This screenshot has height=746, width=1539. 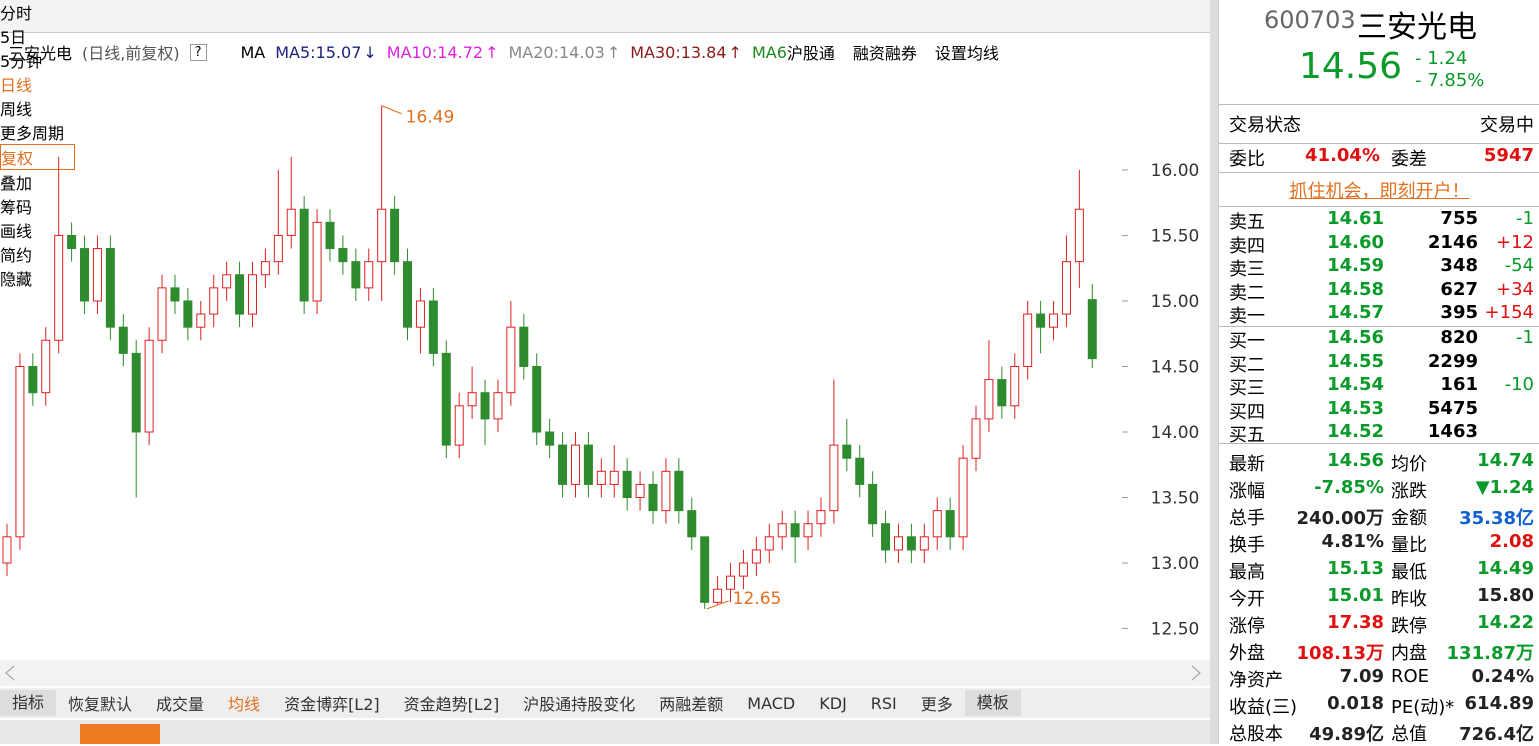 I want to click on period: (日线,前复权), so click(x=131, y=53).